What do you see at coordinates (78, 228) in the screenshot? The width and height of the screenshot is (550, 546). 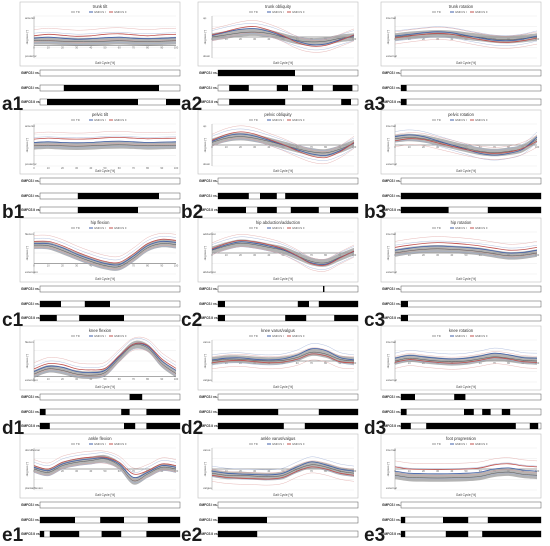 I see `legend-label-c1-0: TD` at bounding box center [78, 228].